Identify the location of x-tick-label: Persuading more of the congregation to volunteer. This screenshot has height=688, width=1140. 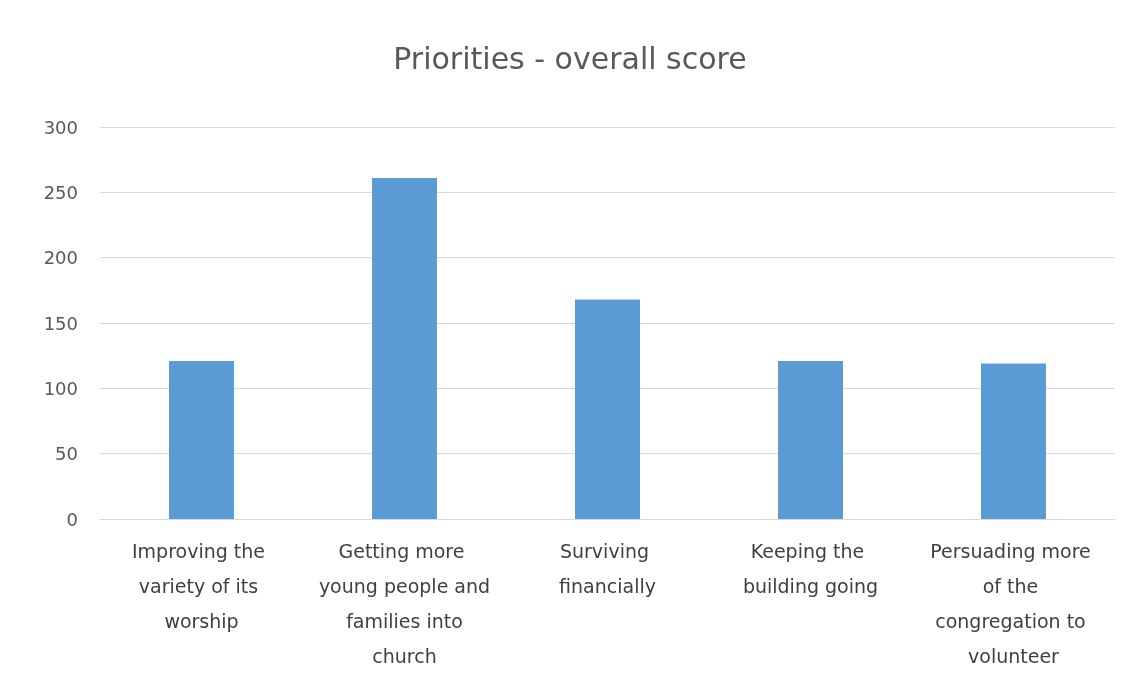
(1013, 603).